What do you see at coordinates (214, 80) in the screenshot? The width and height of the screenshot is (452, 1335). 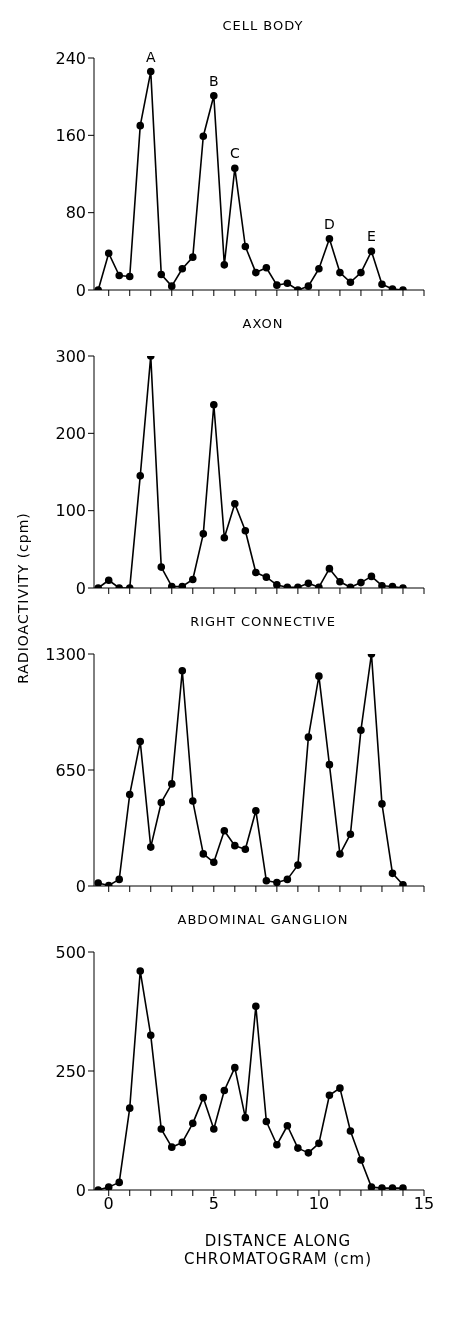 I see `annotation: B` at bounding box center [214, 80].